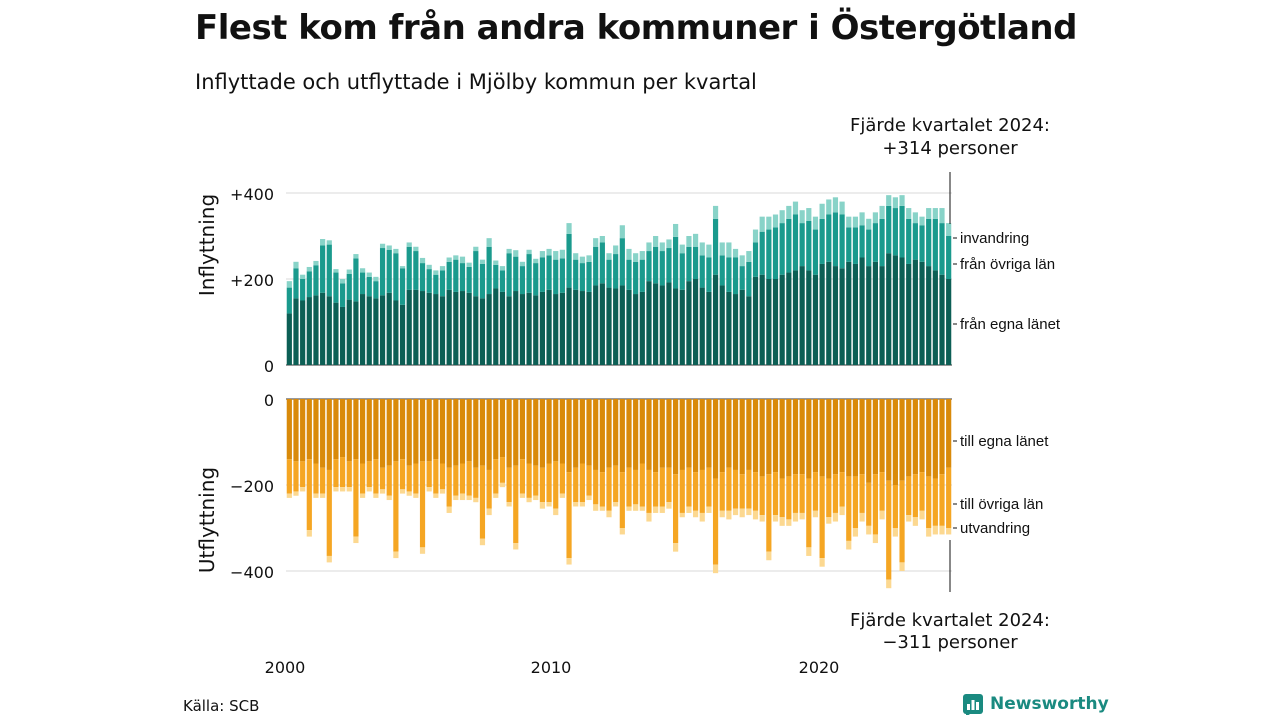 The height and width of the screenshot is (720, 1280). What do you see at coordinates (252, 486) in the screenshot?
I see `ytick-bottom-200: −200` at bounding box center [252, 486].